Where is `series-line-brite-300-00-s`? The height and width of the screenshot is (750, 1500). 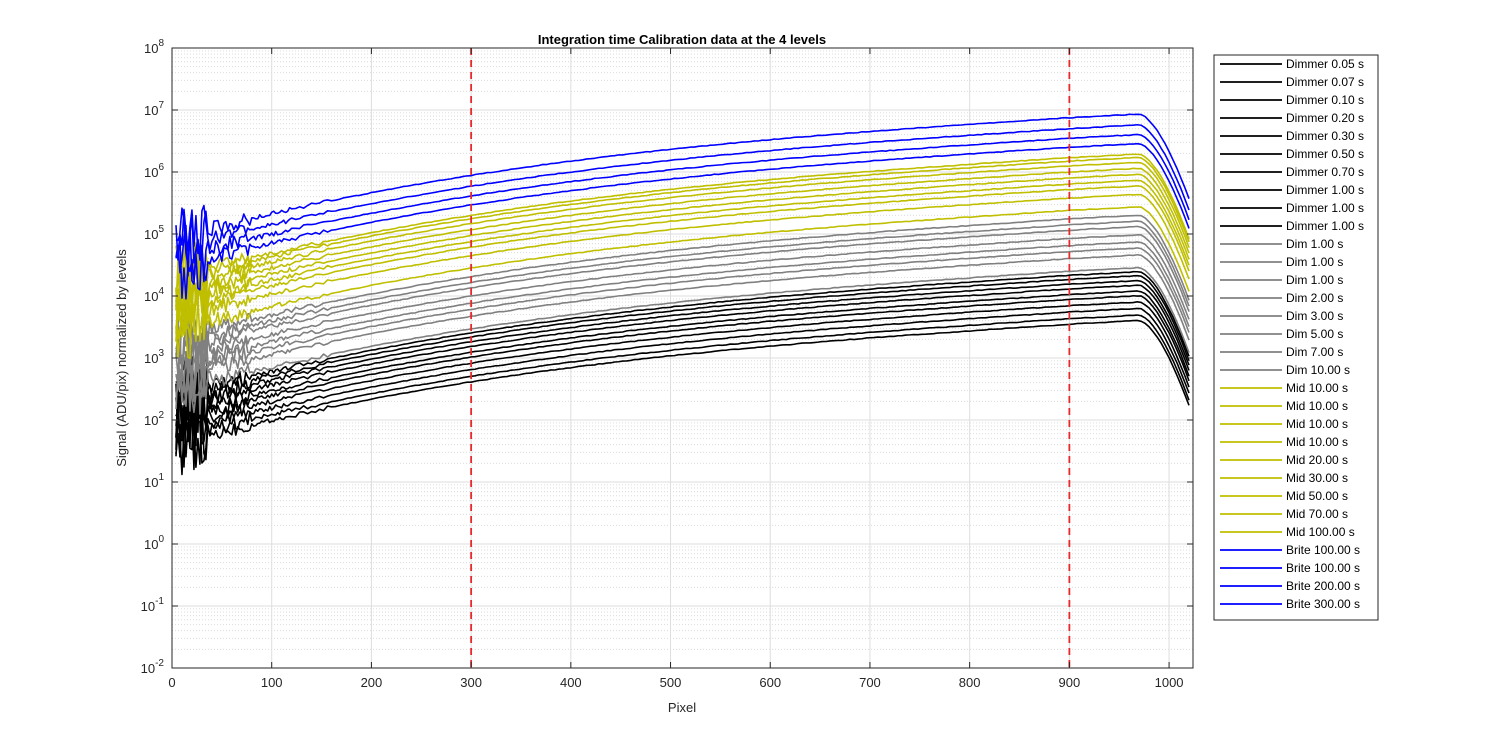
series-line-brite-300-00-s is located at coordinates (682, 185).